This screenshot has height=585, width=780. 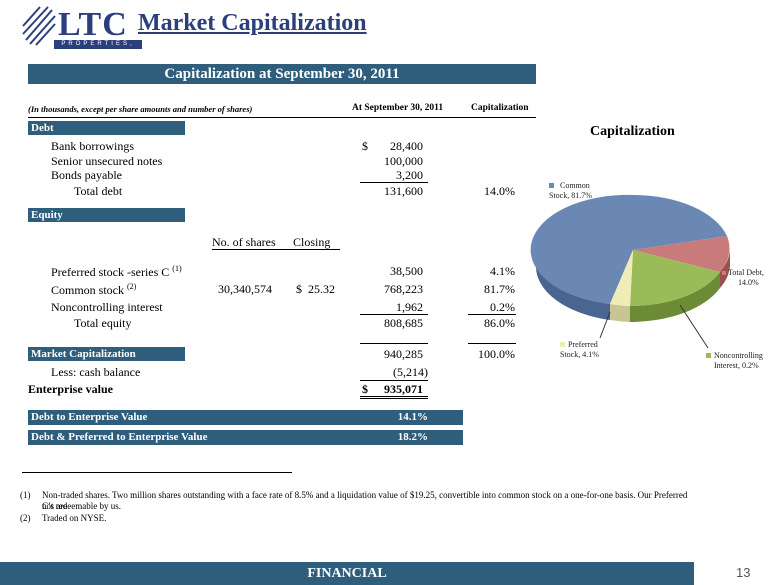 I want to click on header-rule, so click(x=282, y=117).